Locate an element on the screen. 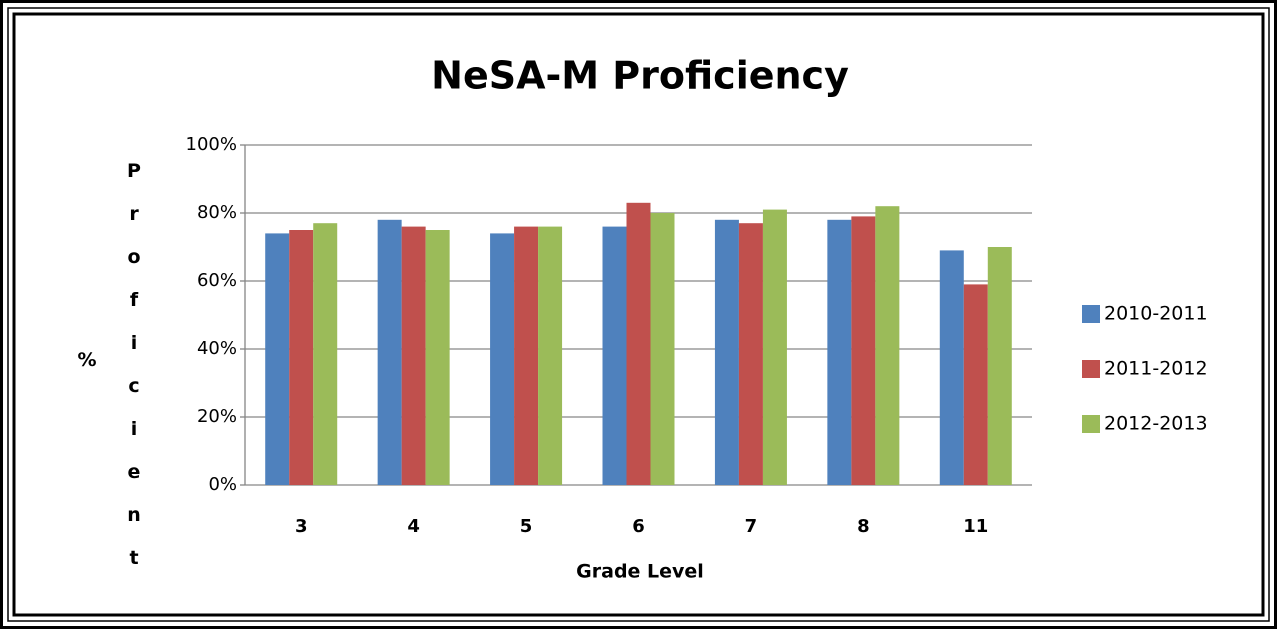  y-tick-label: 0% is located at coordinates (222, 484).